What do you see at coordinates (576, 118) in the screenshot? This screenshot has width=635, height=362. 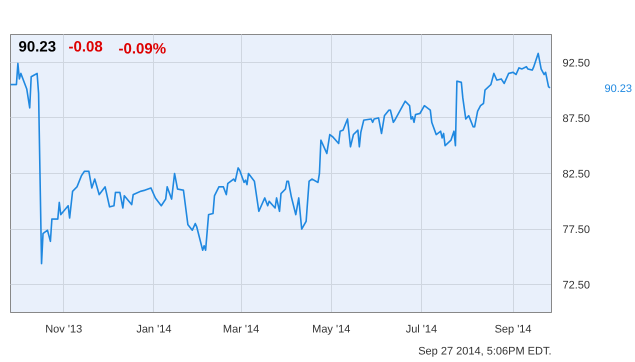 I see `y-tick-label: 87.50` at bounding box center [576, 118].